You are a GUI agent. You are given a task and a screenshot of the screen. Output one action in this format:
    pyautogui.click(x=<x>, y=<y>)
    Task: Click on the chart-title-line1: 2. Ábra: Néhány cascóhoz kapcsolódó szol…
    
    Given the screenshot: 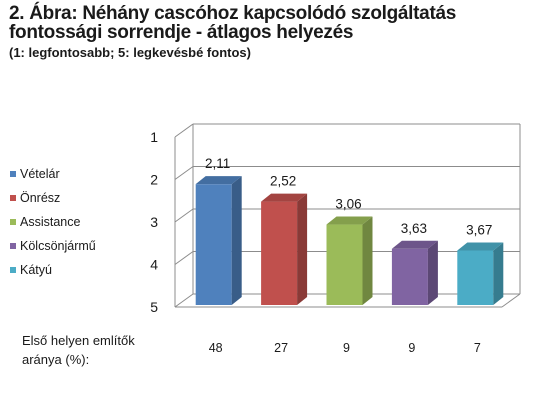 What is the action you would take?
    pyautogui.click(x=233, y=13)
    